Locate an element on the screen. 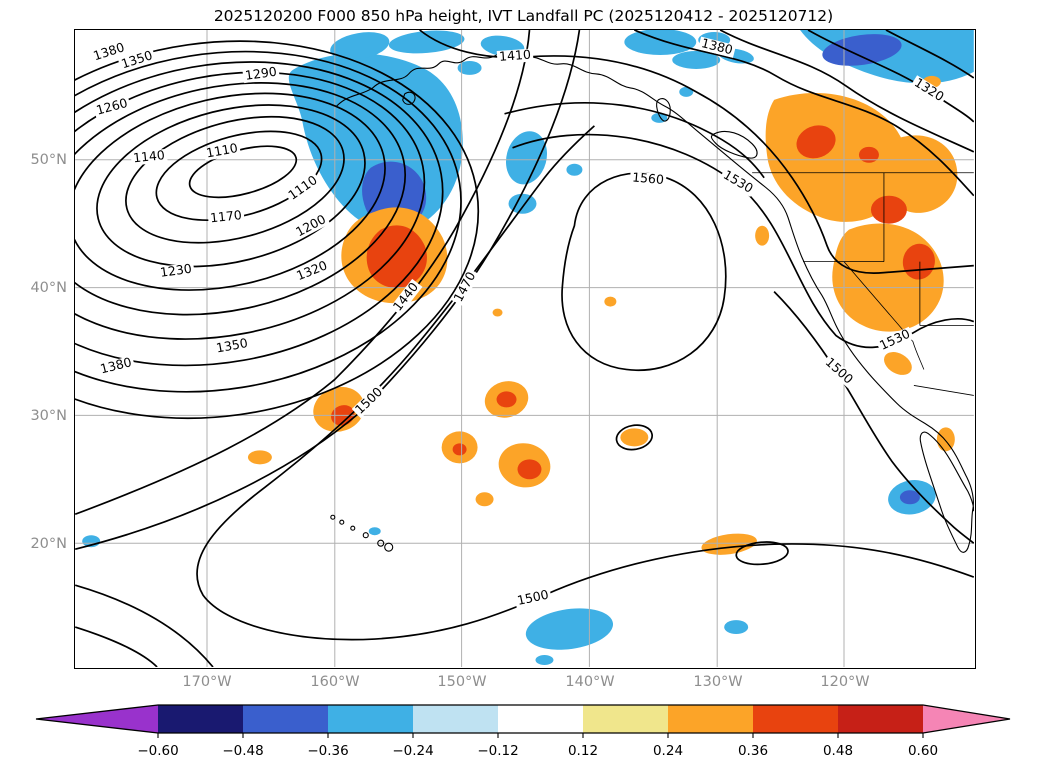 Image resolution: width=1047 pixels, height=765 pixels. y-axis-tick-label: 50°N is located at coordinates (48, 160).